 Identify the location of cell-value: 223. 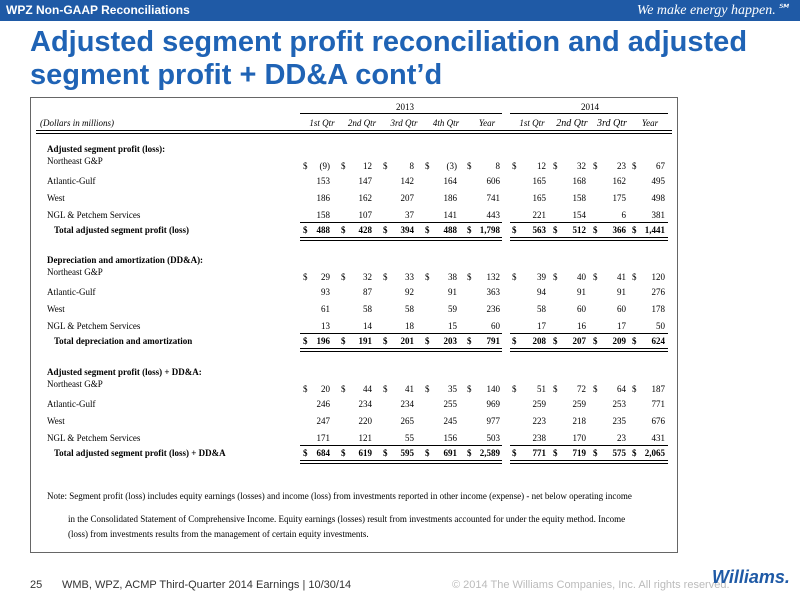
(539, 421).